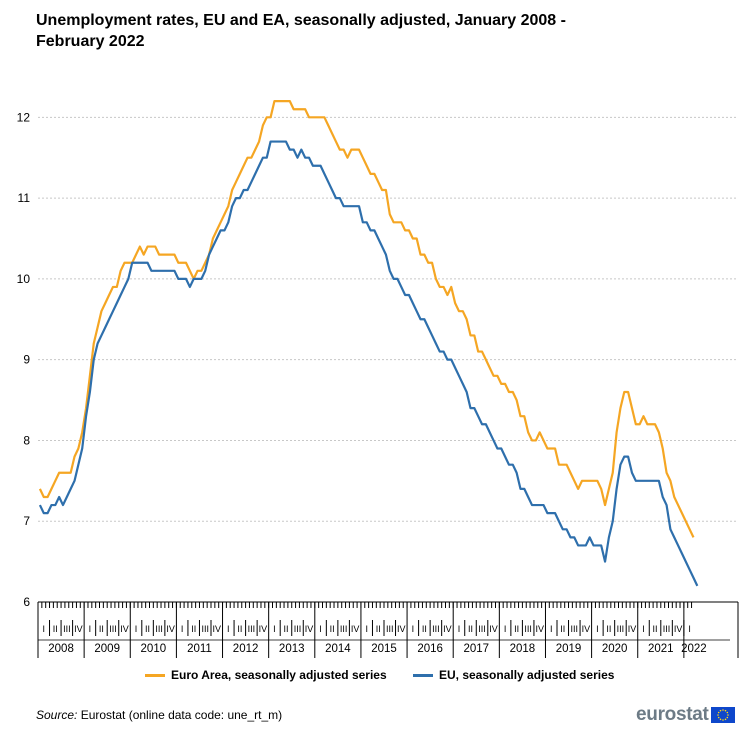 This screenshot has width=750, height=730. I want to click on year-label: 2011, so click(199, 649).